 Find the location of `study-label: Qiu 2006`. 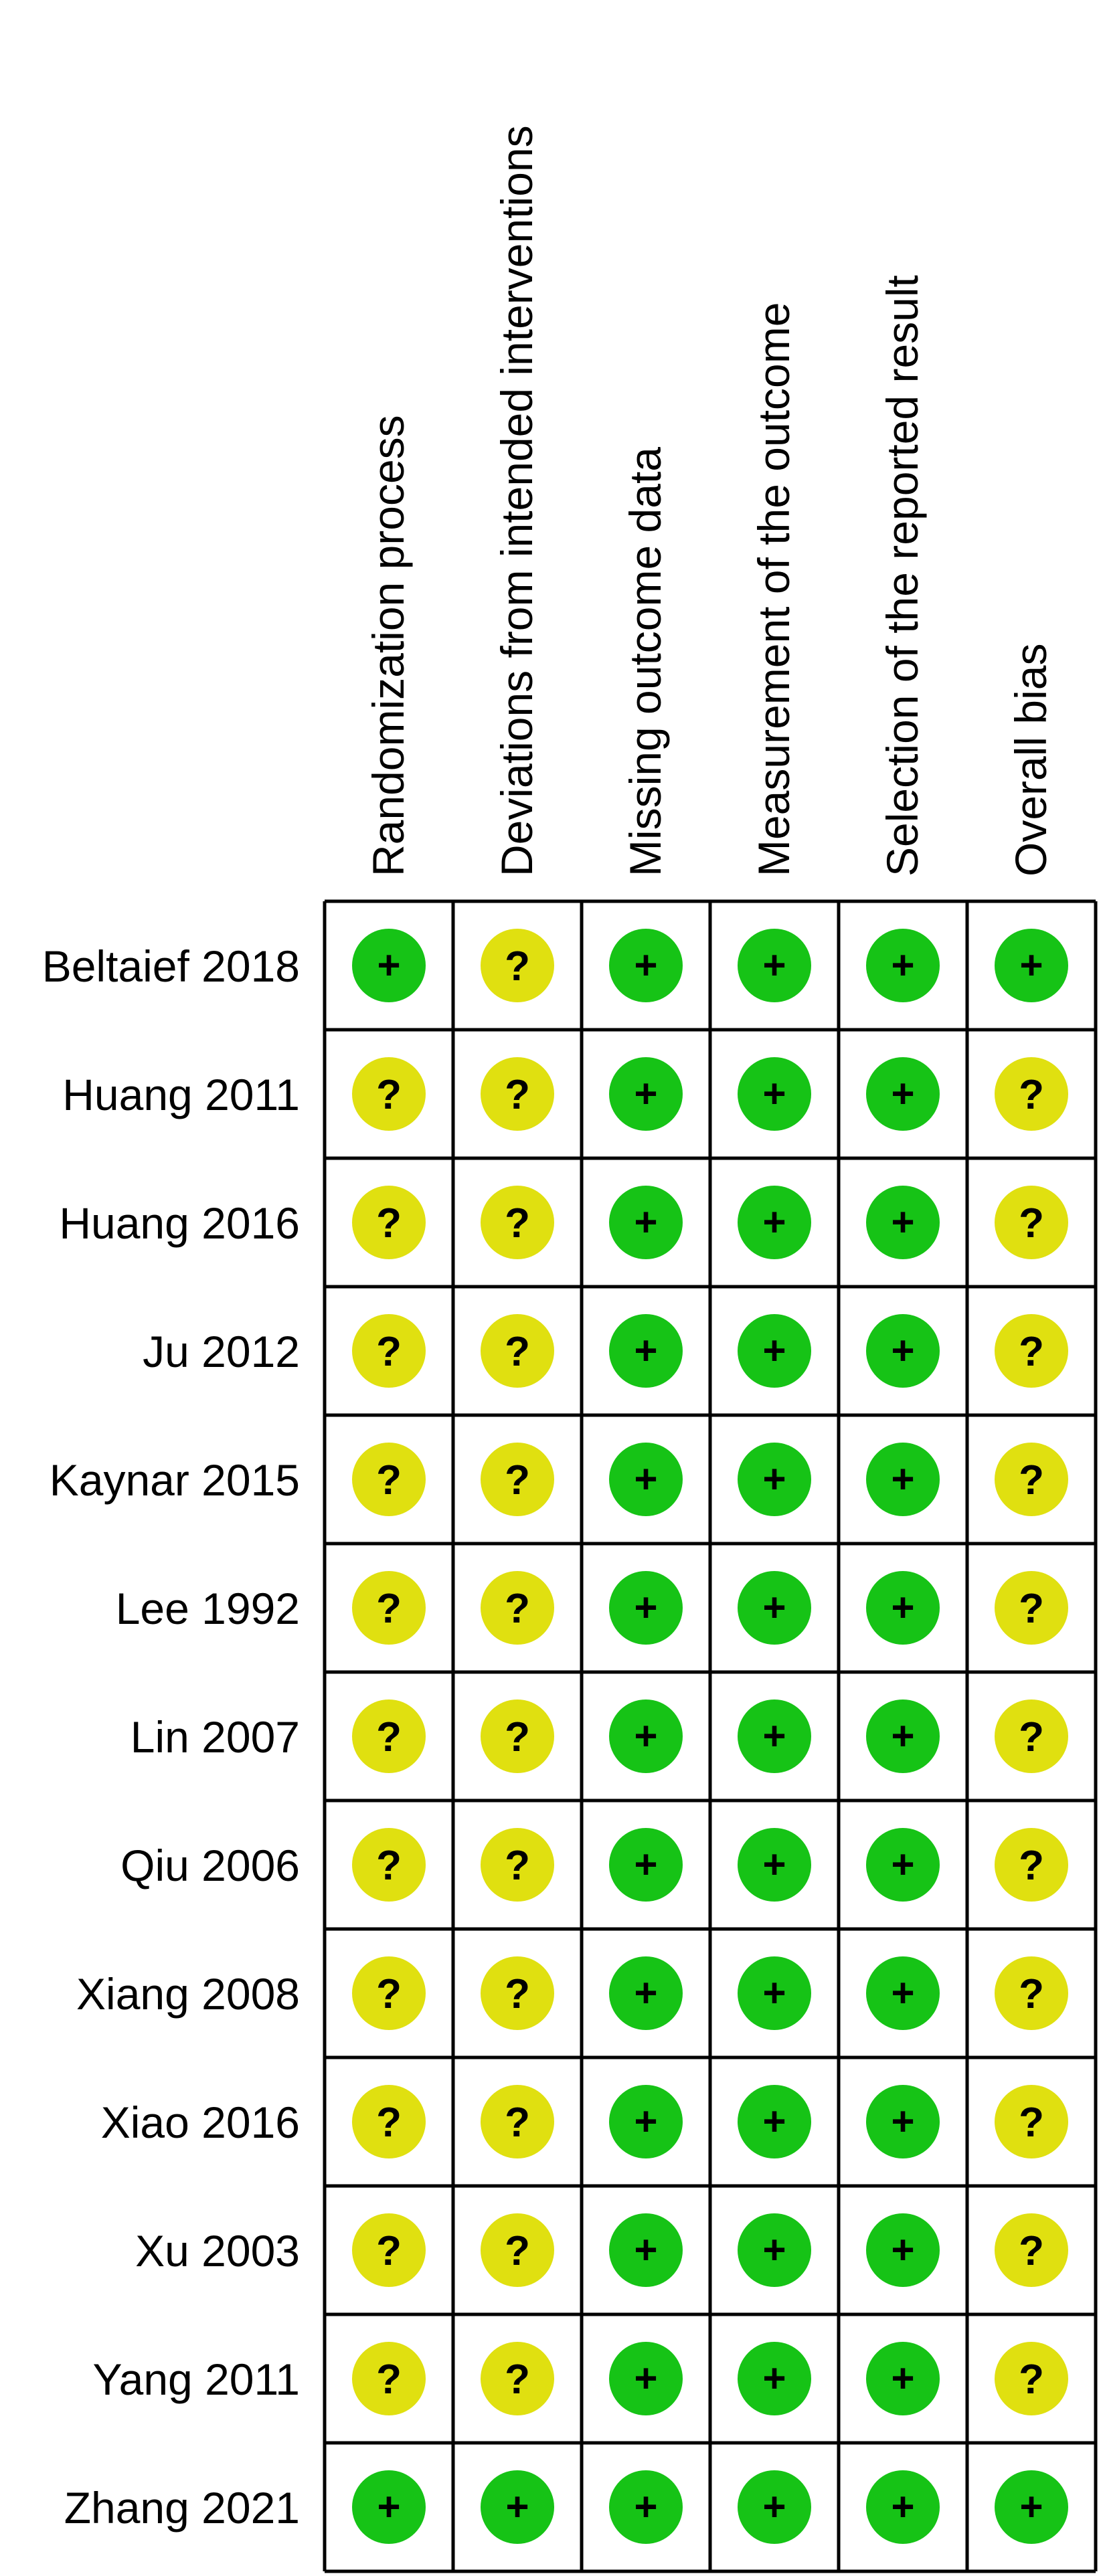

study-label: Qiu 2006 is located at coordinates (210, 1865).